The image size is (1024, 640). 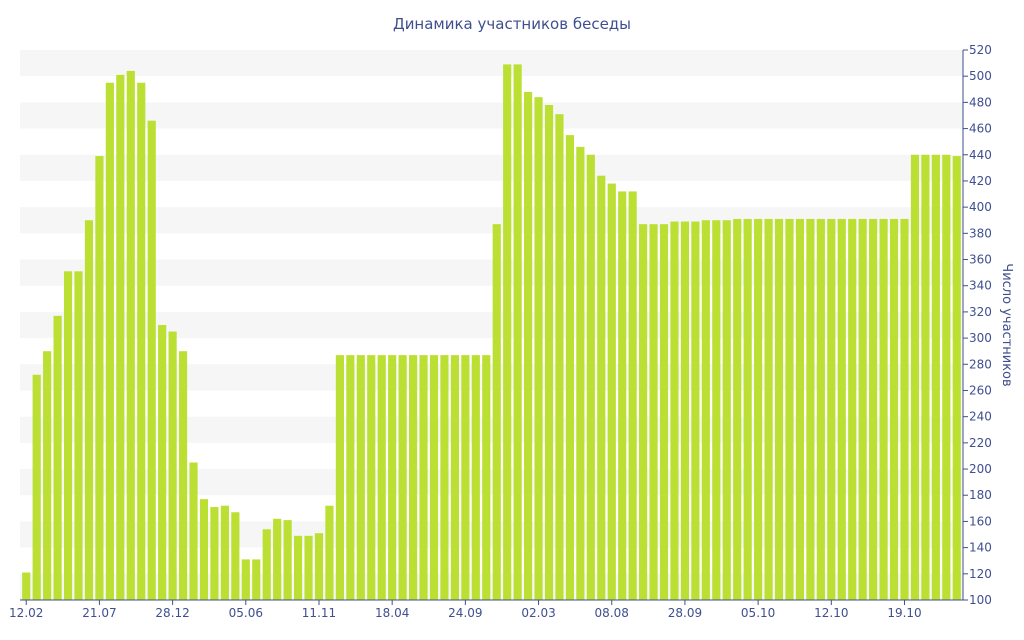 What do you see at coordinates (685, 613) in the screenshot?
I see `x-tick-label: 28.09` at bounding box center [685, 613].